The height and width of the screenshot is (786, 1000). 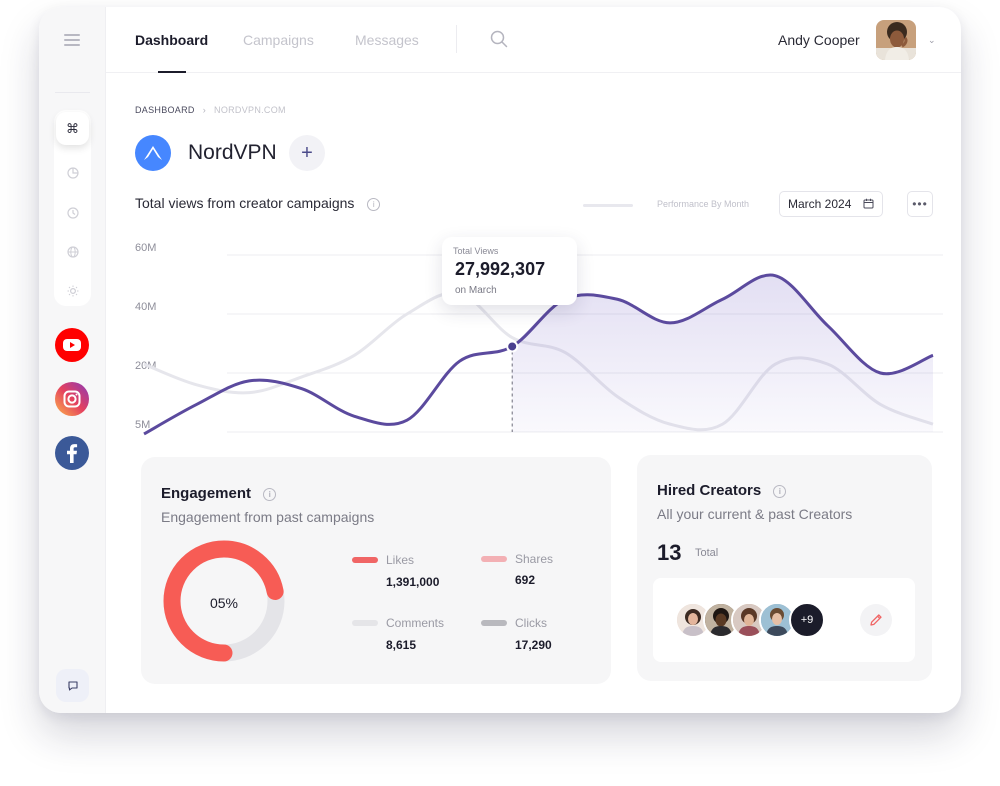 What do you see at coordinates (365, 560) in the screenshot?
I see `likes-swatch` at bounding box center [365, 560].